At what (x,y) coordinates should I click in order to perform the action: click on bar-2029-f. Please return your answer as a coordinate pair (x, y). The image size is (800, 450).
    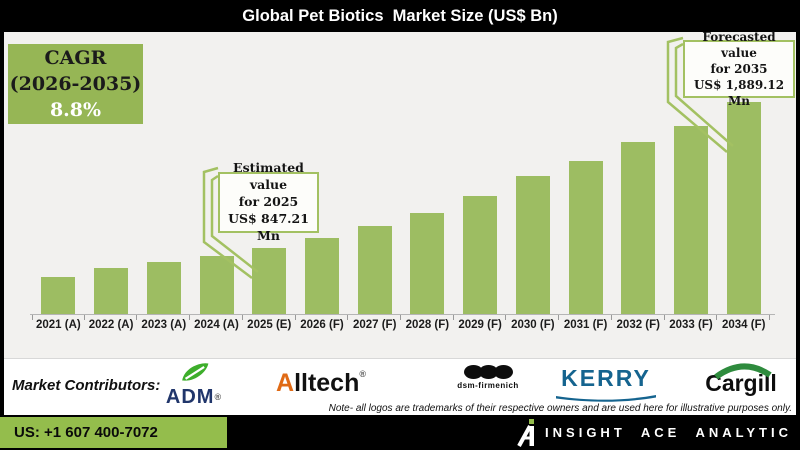
    Looking at the image, I should click on (480, 255).